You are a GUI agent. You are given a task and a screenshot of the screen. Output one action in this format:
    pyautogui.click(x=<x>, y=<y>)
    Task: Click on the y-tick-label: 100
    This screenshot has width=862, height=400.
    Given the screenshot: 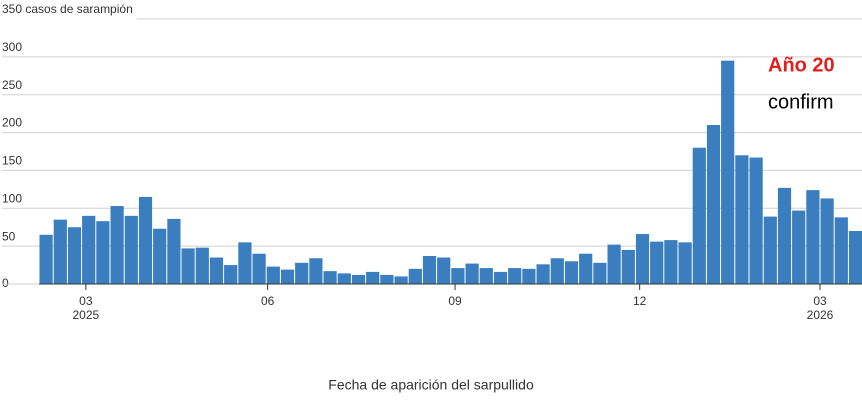 What is the action you would take?
    pyautogui.click(x=12, y=198)
    